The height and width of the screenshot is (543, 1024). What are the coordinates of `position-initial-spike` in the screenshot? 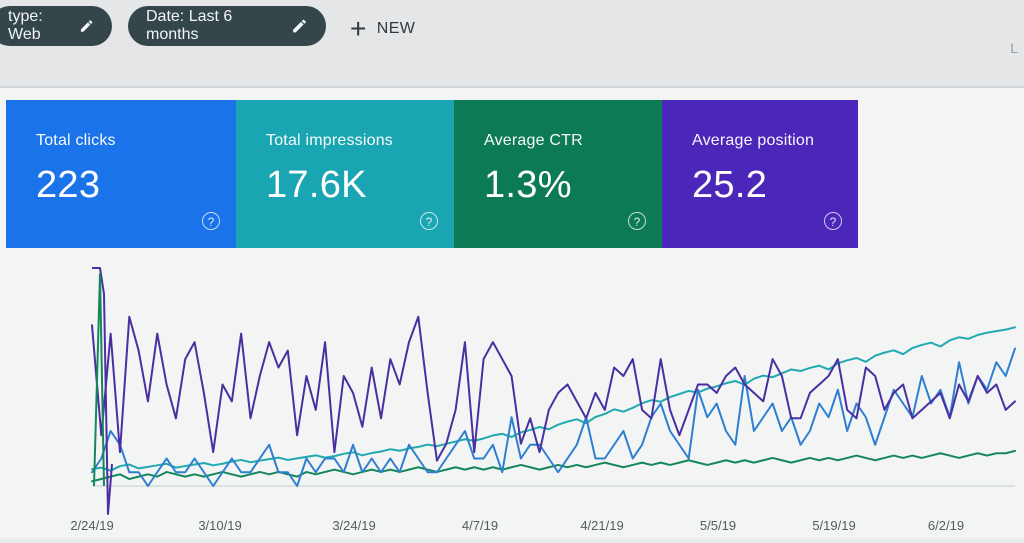 It's located at (102, 391).